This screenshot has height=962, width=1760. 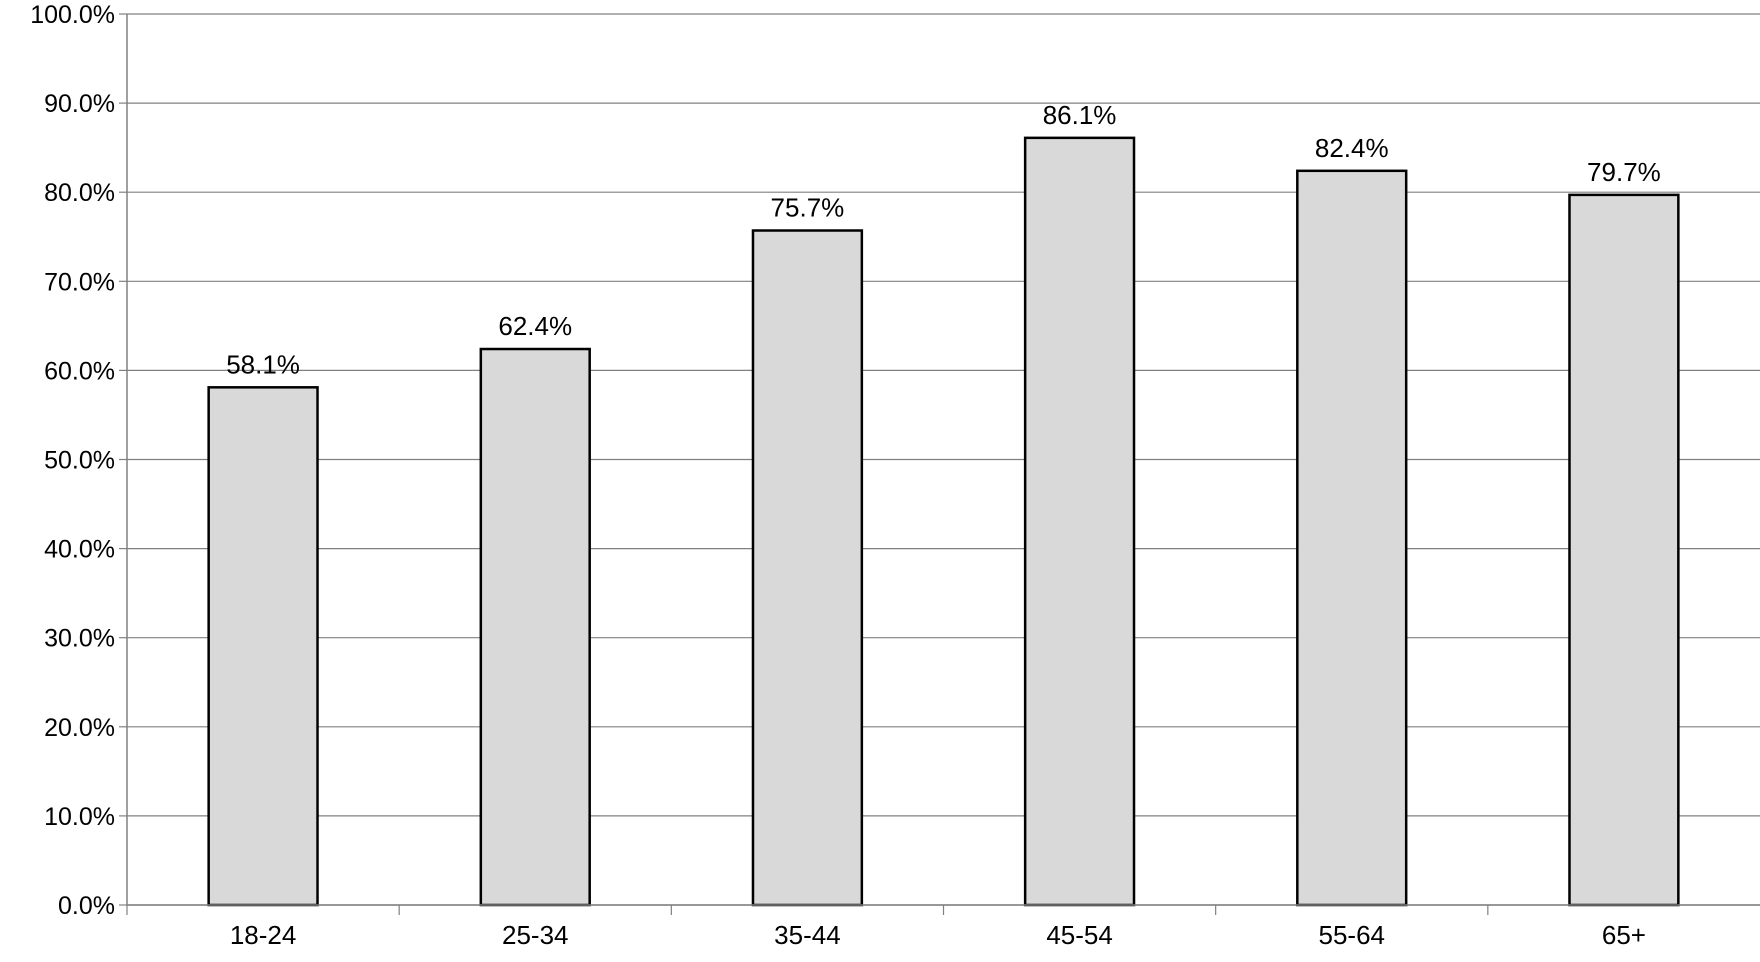 What do you see at coordinates (79, 461) in the screenshot?
I see `y-tick-label: 50.0%` at bounding box center [79, 461].